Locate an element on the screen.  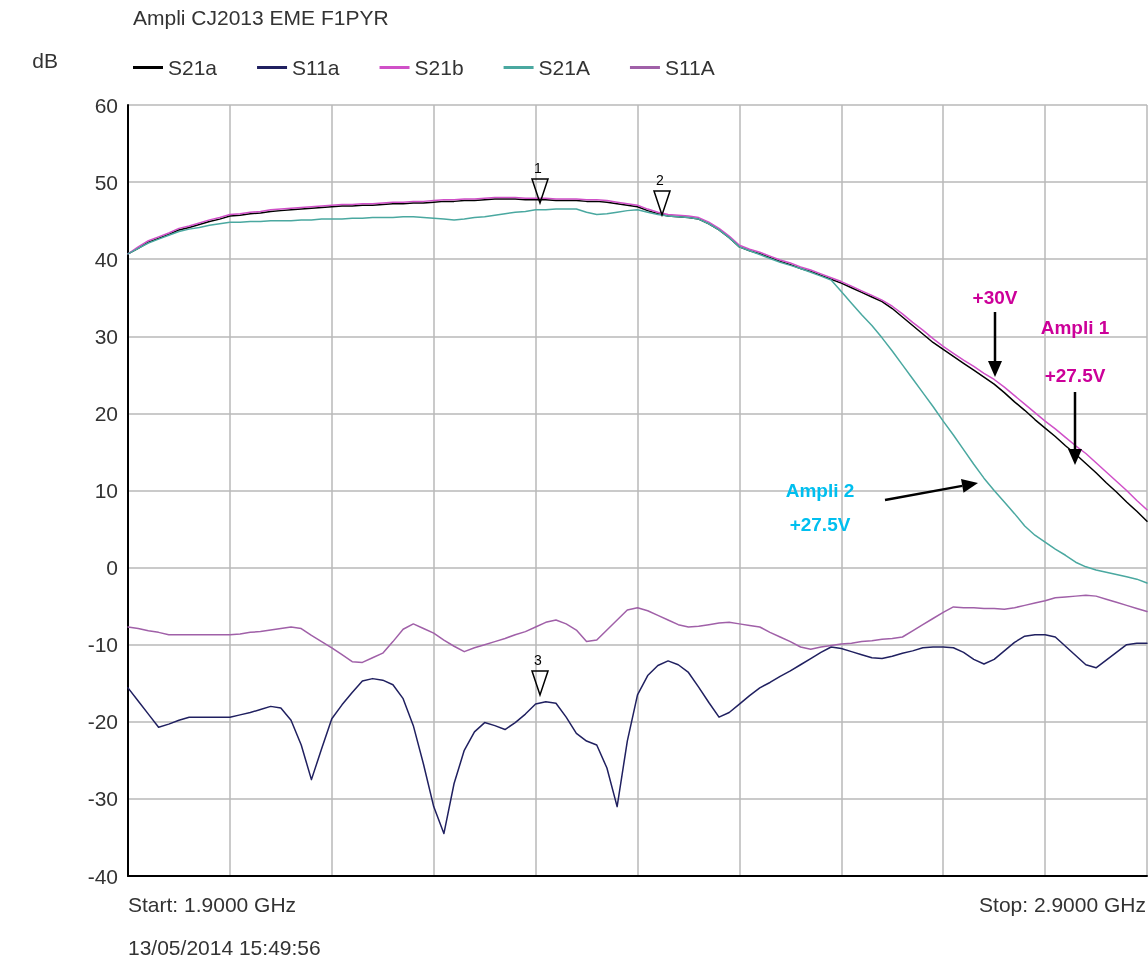
annotation: 2 is located at coordinates (660, 180).